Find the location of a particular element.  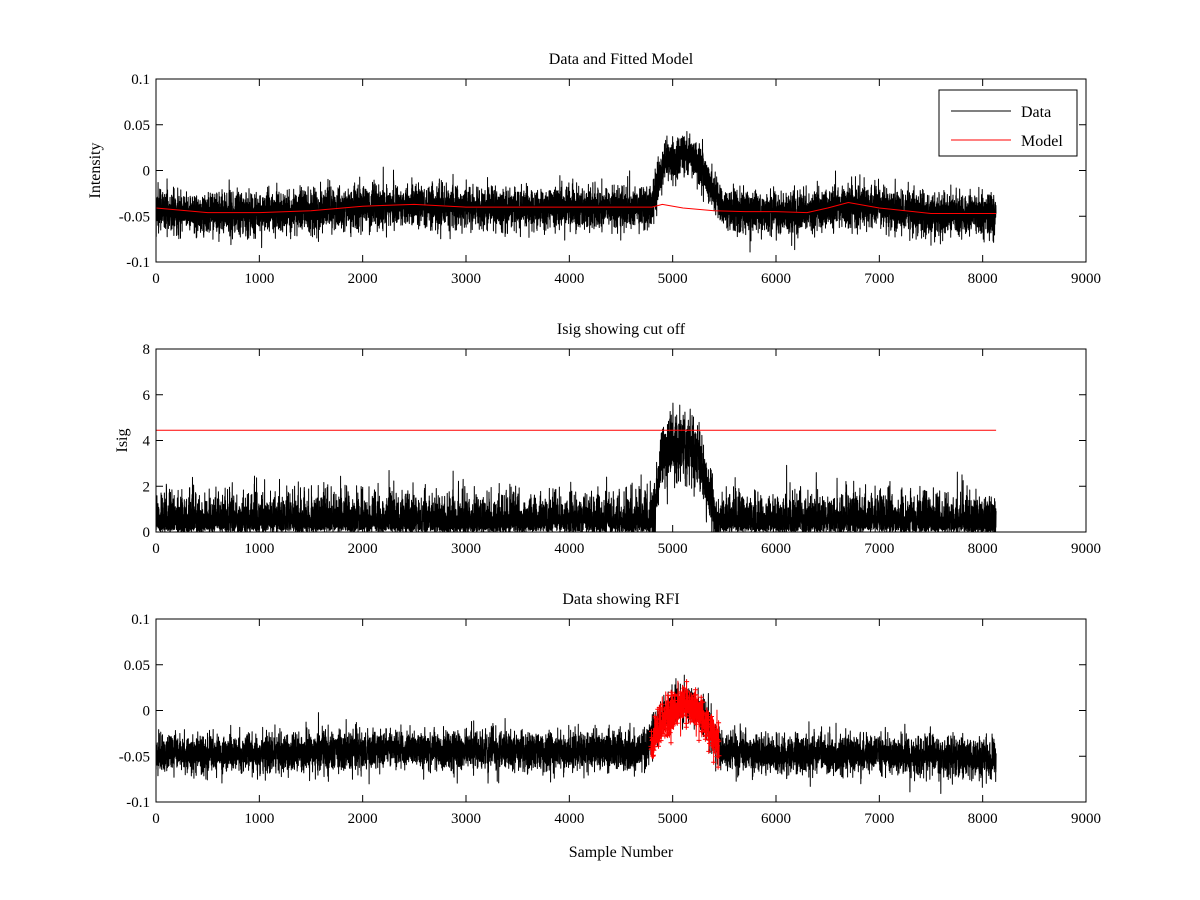

legend-label-data: Data is located at coordinates (1036, 112).